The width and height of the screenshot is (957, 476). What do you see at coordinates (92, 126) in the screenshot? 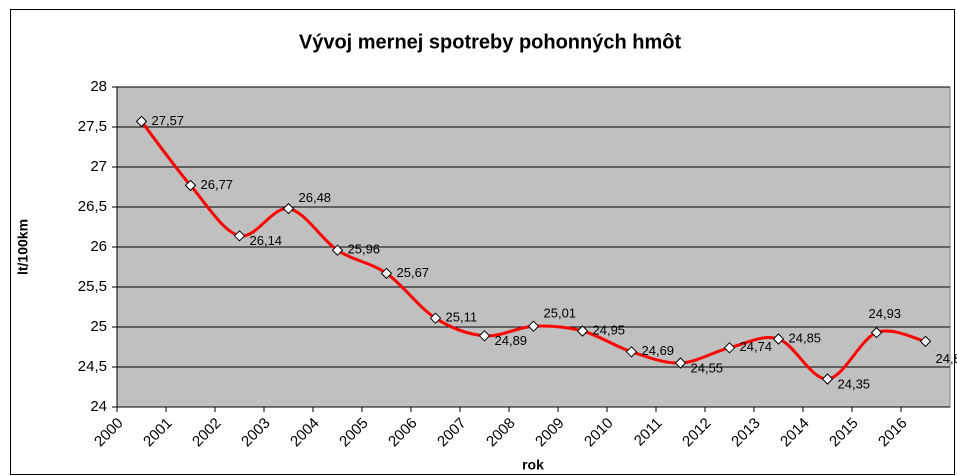
I see `y-tick-label: 27,5` at bounding box center [92, 126].